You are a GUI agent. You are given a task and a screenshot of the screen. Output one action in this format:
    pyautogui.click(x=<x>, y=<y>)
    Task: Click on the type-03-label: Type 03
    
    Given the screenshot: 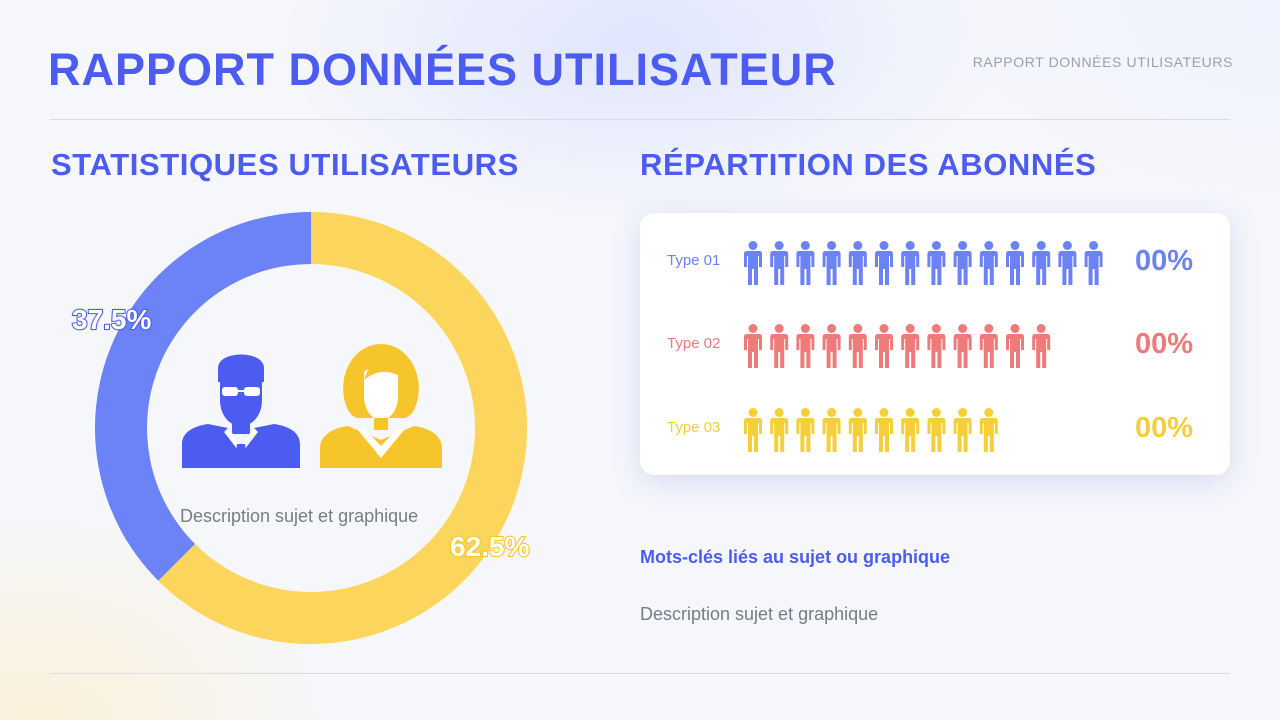 What is the action you would take?
    pyautogui.click(x=694, y=427)
    